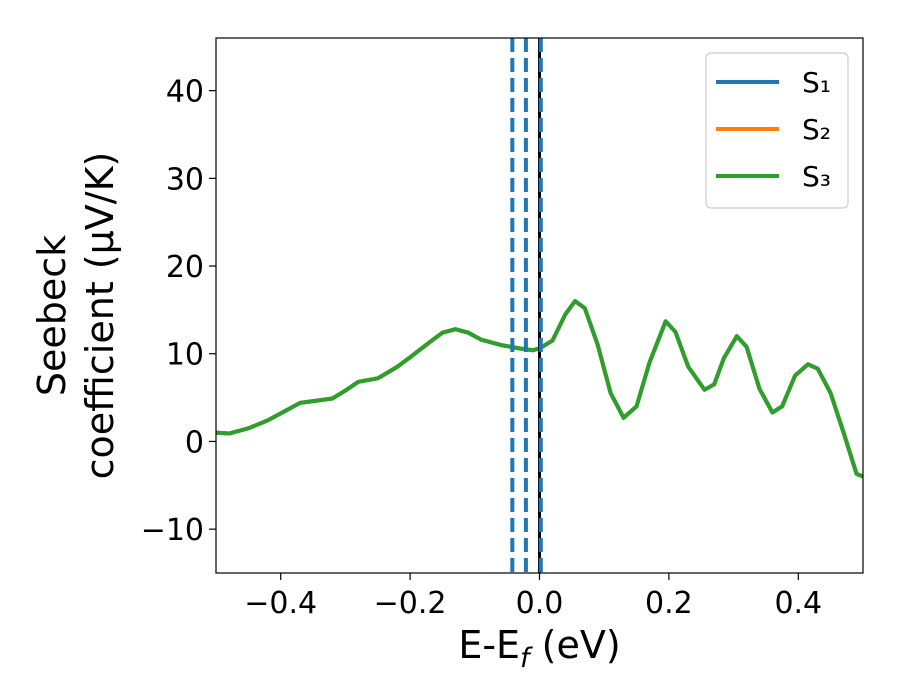 The image size is (900, 700). What do you see at coordinates (185, 355) in the screenshot?
I see `y-tick-label: 10` at bounding box center [185, 355].